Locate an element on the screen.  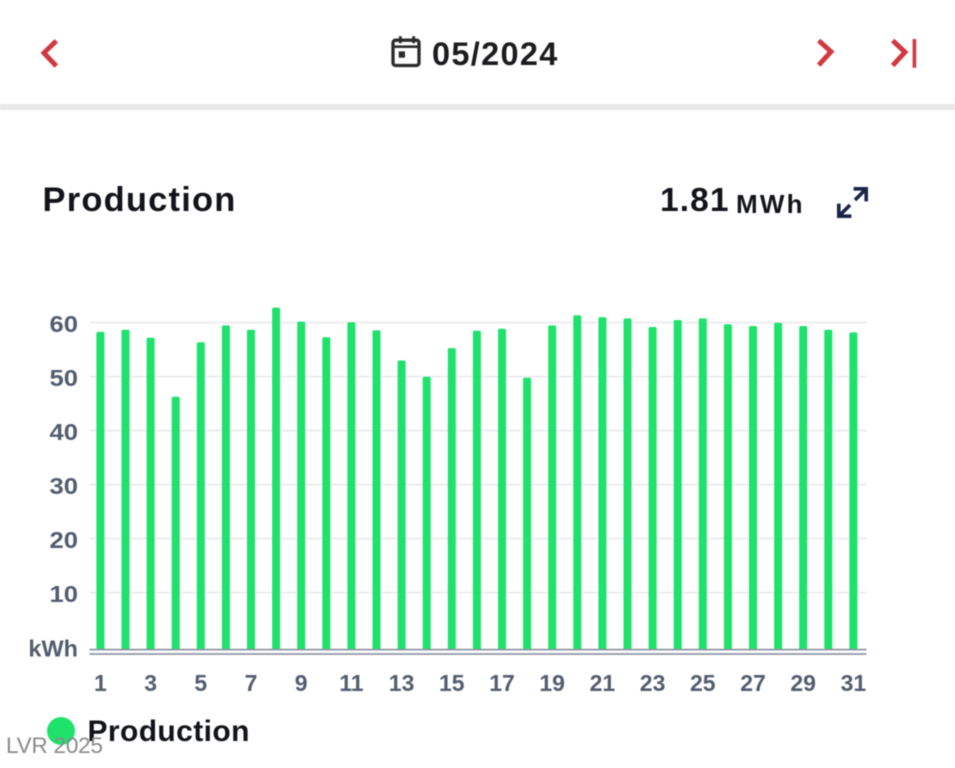
svg-text: 5 is located at coordinates (200, 683).